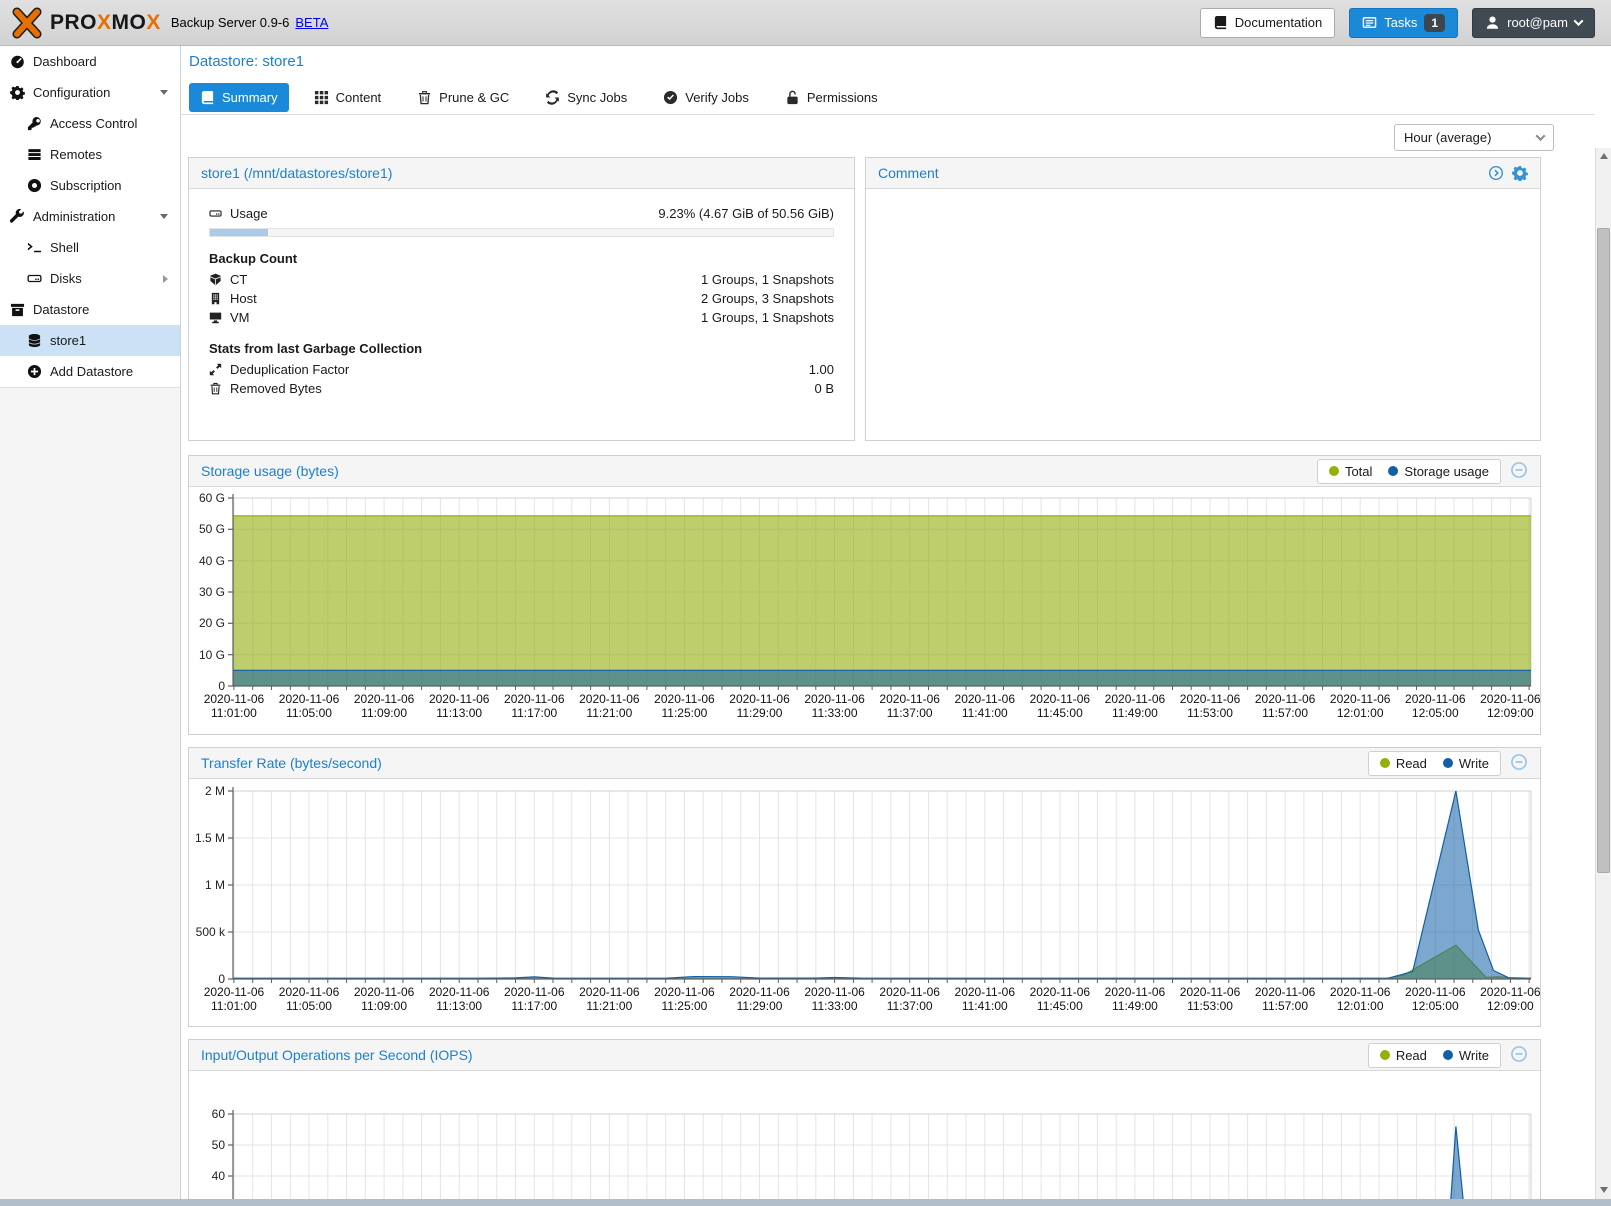 This screenshot has height=1206, width=1611. What do you see at coordinates (1438, 471) in the screenshot?
I see `legend-item-storage-usage: Storage usage` at bounding box center [1438, 471].